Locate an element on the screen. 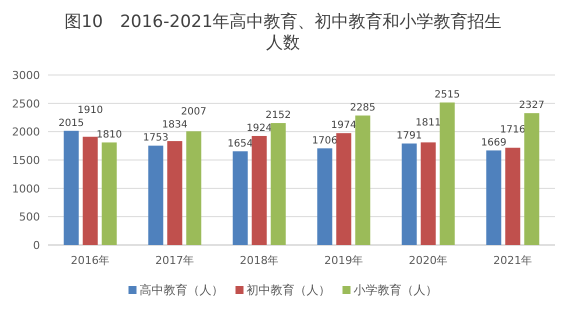 The width and height of the screenshot is (566, 309). data-label: 2285 is located at coordinates (363, 108).